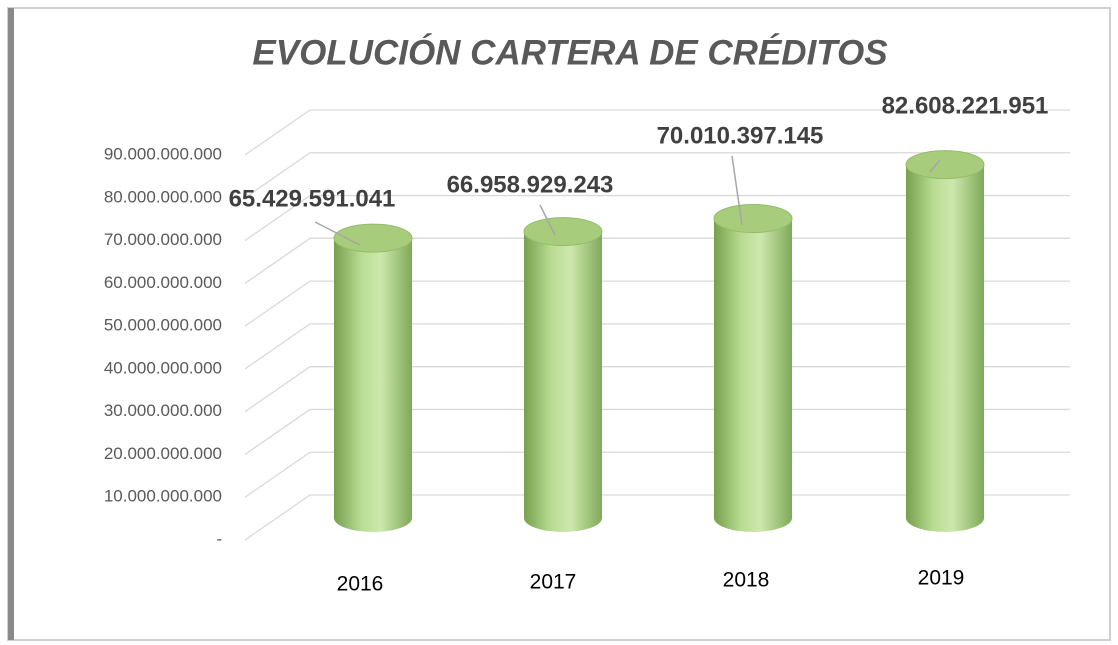  Describe the element at coordinates (965, 105) in the screenshot. I see `value-label: 82.608.221.951` at that location.